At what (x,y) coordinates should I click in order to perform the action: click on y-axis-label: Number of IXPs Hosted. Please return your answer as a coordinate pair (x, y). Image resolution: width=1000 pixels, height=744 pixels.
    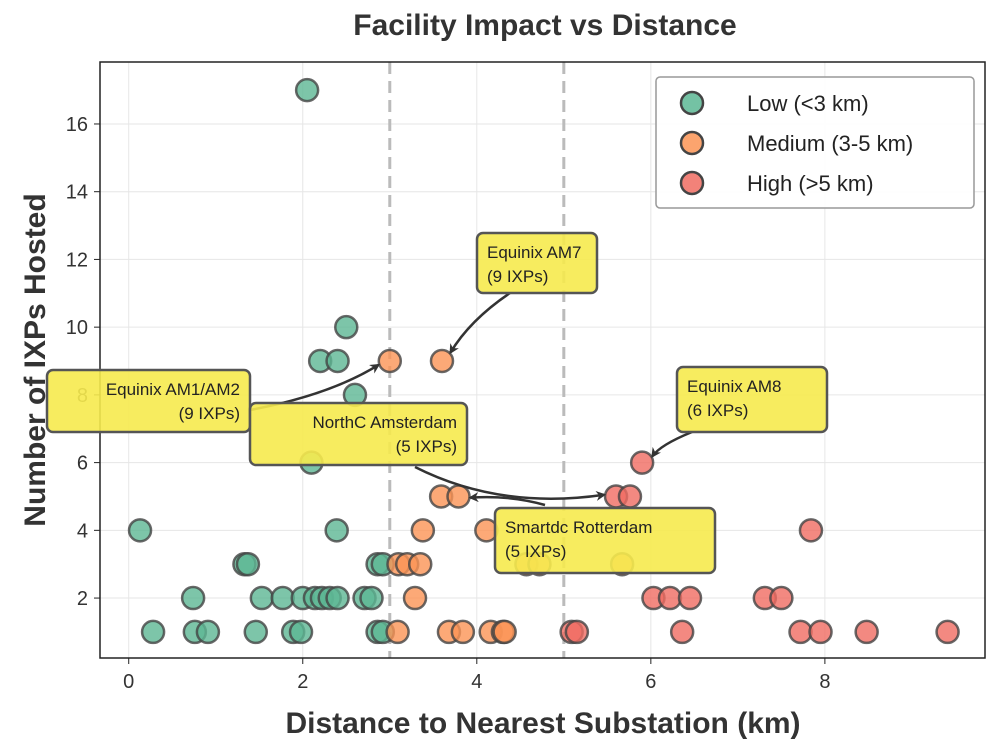
    Looking at the image, I should click on (35, 359).